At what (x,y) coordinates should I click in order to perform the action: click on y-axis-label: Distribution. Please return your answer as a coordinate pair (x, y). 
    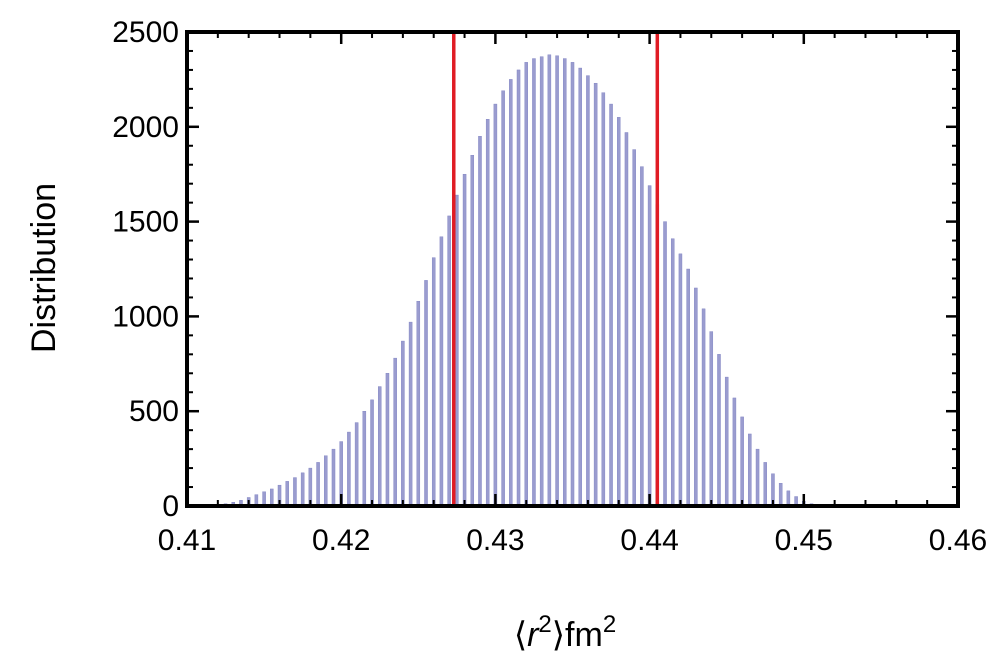
    Looking at the image, I should click on (44, 268).